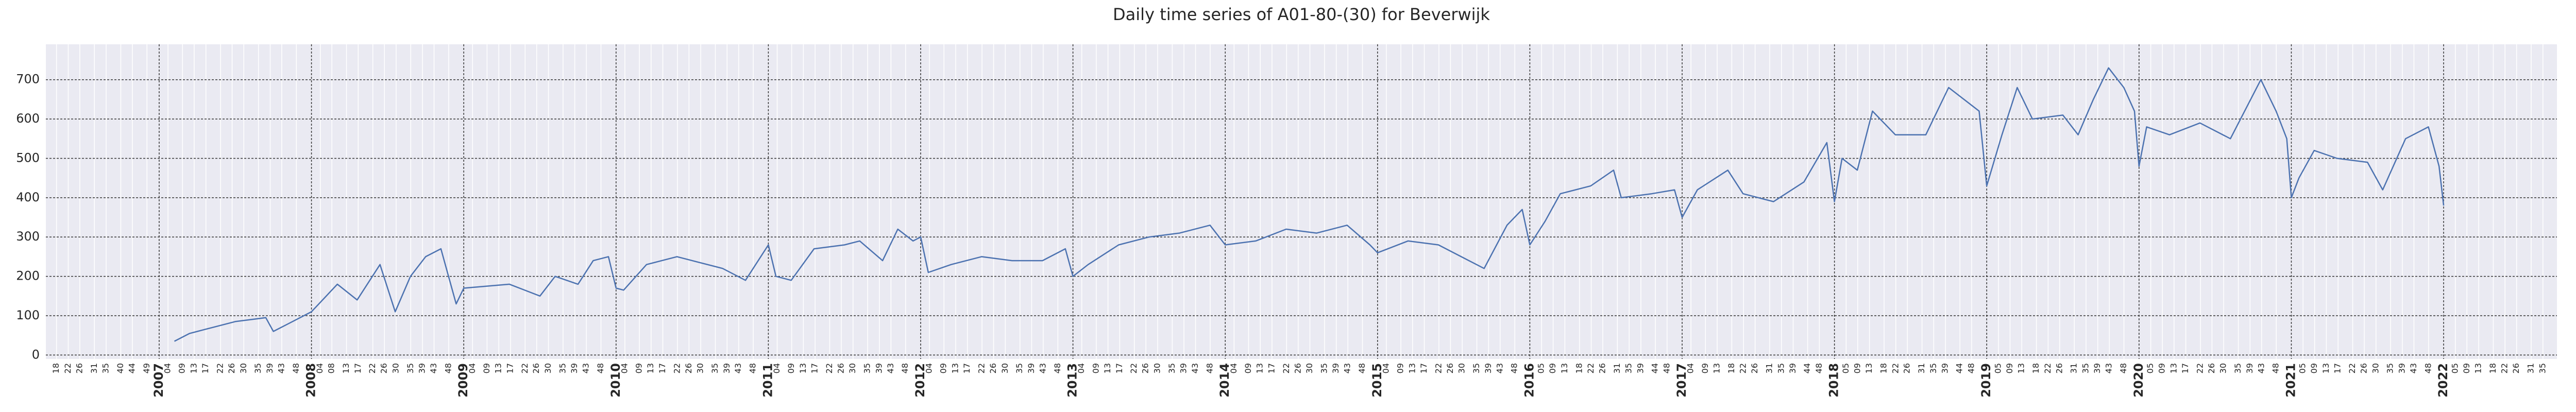  What do you see at coordinates (120, 368) in the screenshot?
I see `x-minor-tick-label: 40` at bounding box center [120, 368].